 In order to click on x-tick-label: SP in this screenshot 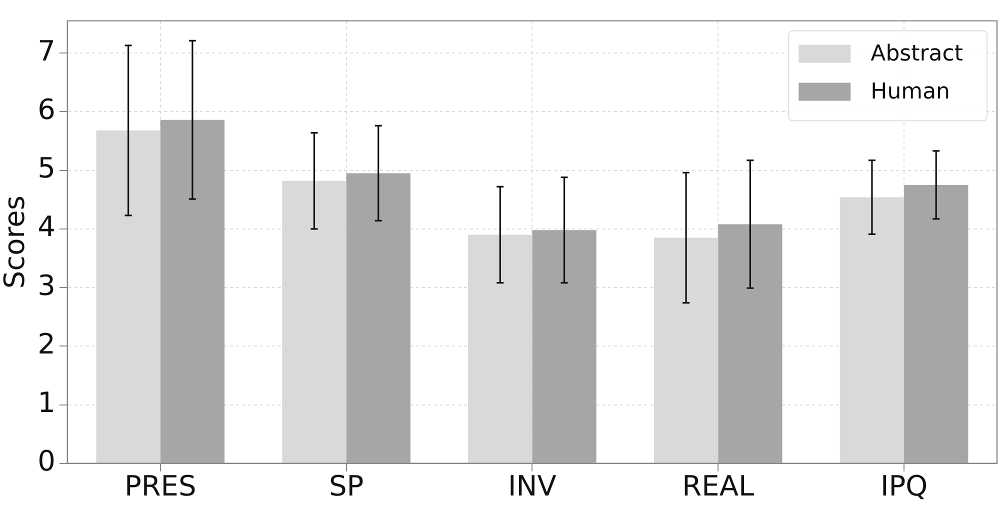, I will do `click(346, 485)`.